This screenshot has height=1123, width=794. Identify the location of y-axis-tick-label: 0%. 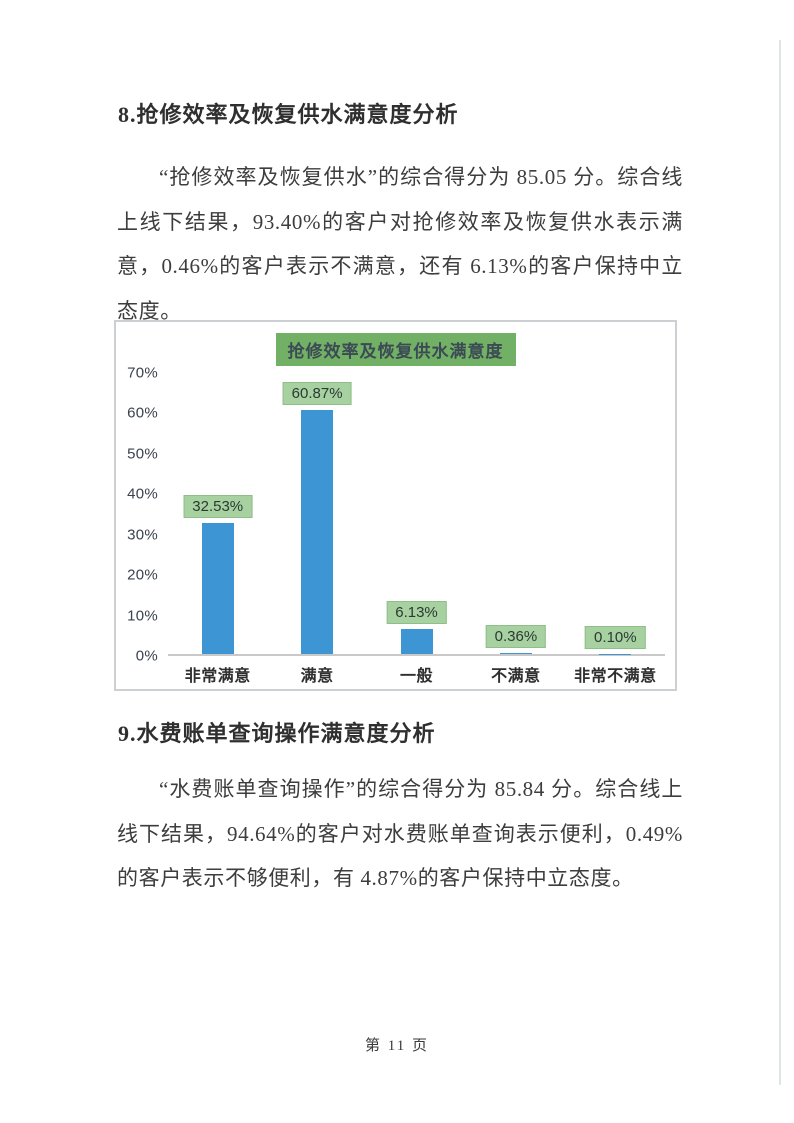
(146, 656).